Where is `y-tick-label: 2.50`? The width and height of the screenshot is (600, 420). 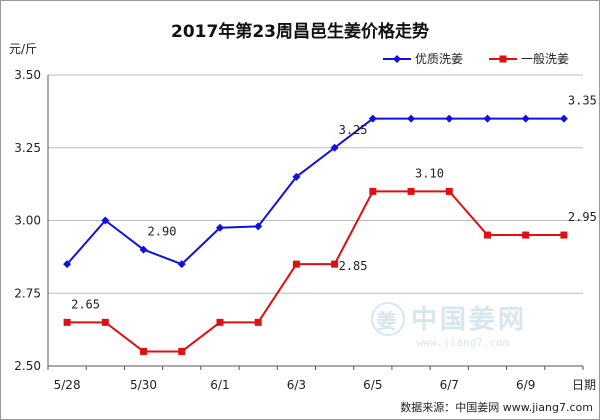
y-tick-label: 2.50 is located at coordinates (27, 366).